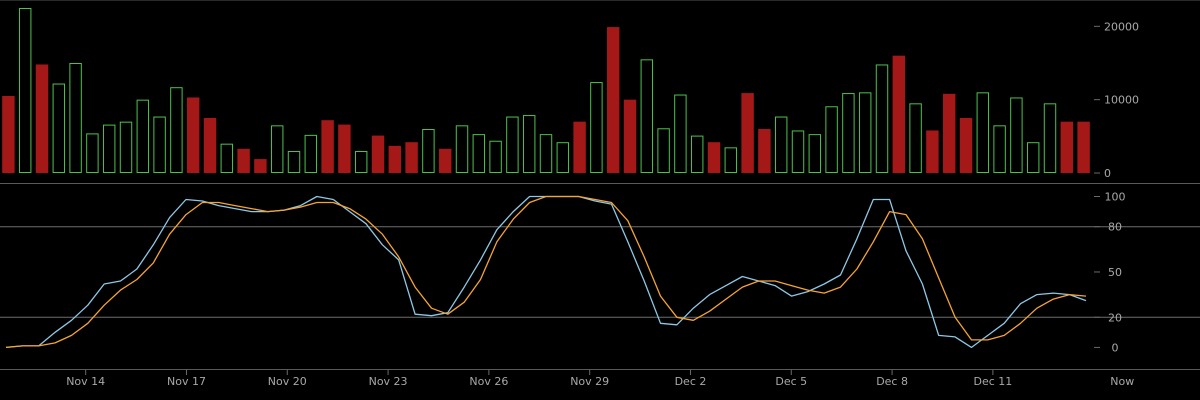 This screenshot has height=400, width=1200. Describe the element at coordinates (1121, 26) in the screenshot. I see `volume-y-tick-label: 20000` at that location.